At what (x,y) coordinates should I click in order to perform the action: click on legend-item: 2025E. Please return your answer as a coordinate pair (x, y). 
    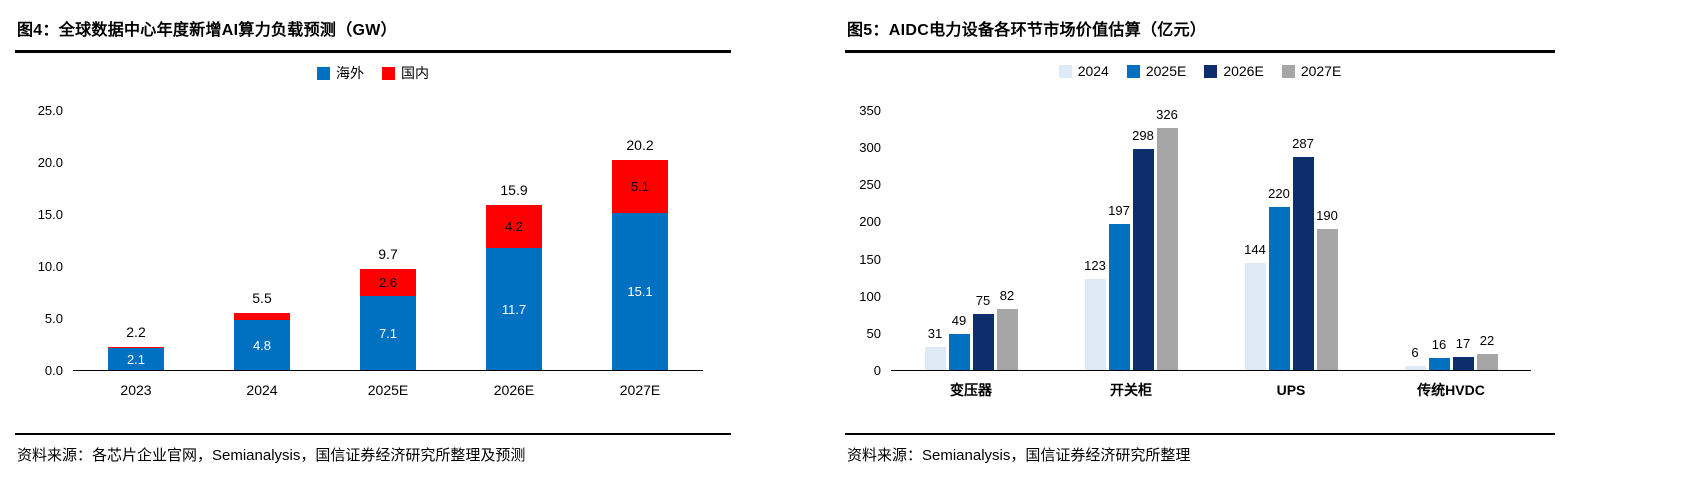
    Looking at the image, I should click on (1156, 71).